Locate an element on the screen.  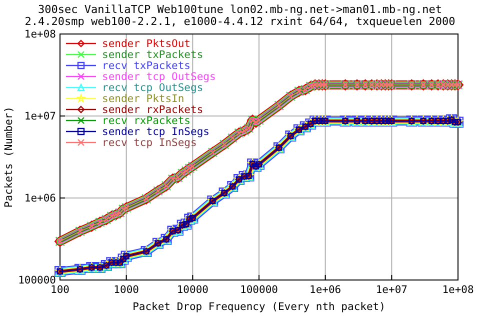
legend-label: recv txPackets is located at coordinates (146, 66).